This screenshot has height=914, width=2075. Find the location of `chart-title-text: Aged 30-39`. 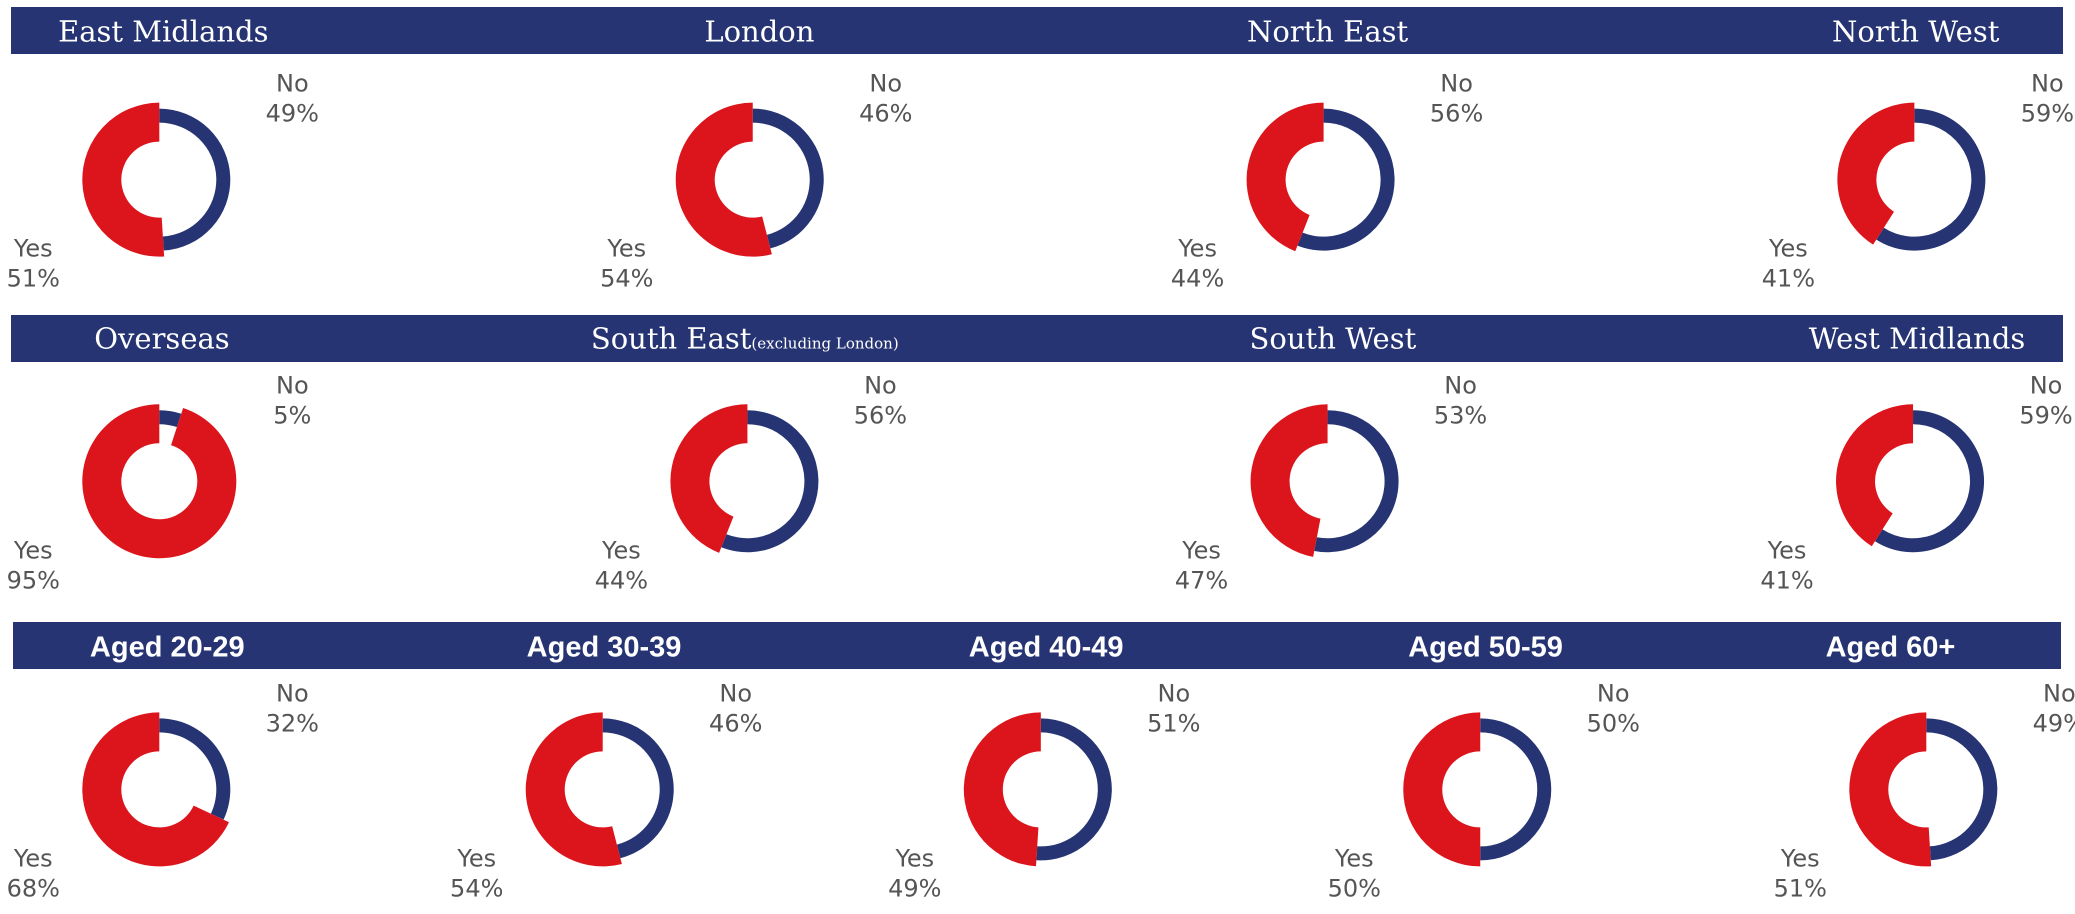

chart-title-text: Aged 30-39 is located at coordinates (604, 647).